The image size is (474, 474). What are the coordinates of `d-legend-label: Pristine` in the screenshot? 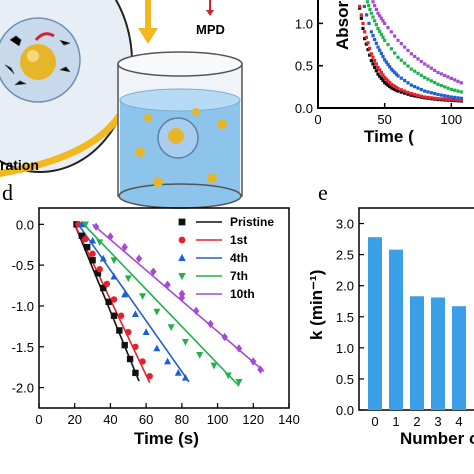 It's located at (252, 222).